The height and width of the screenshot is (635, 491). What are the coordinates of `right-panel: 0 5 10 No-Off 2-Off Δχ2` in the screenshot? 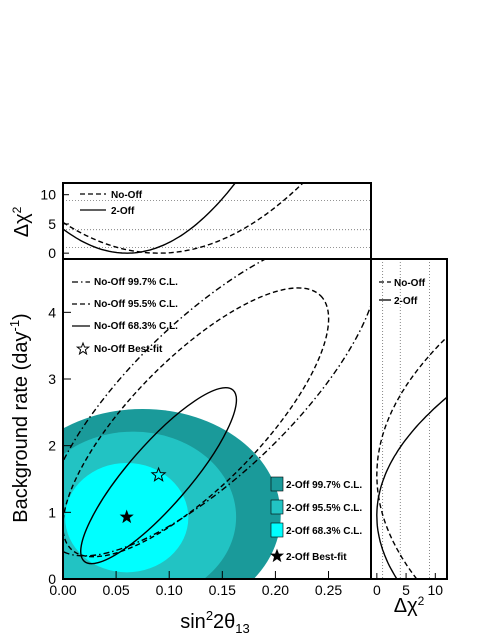 It's located at (409, 437).